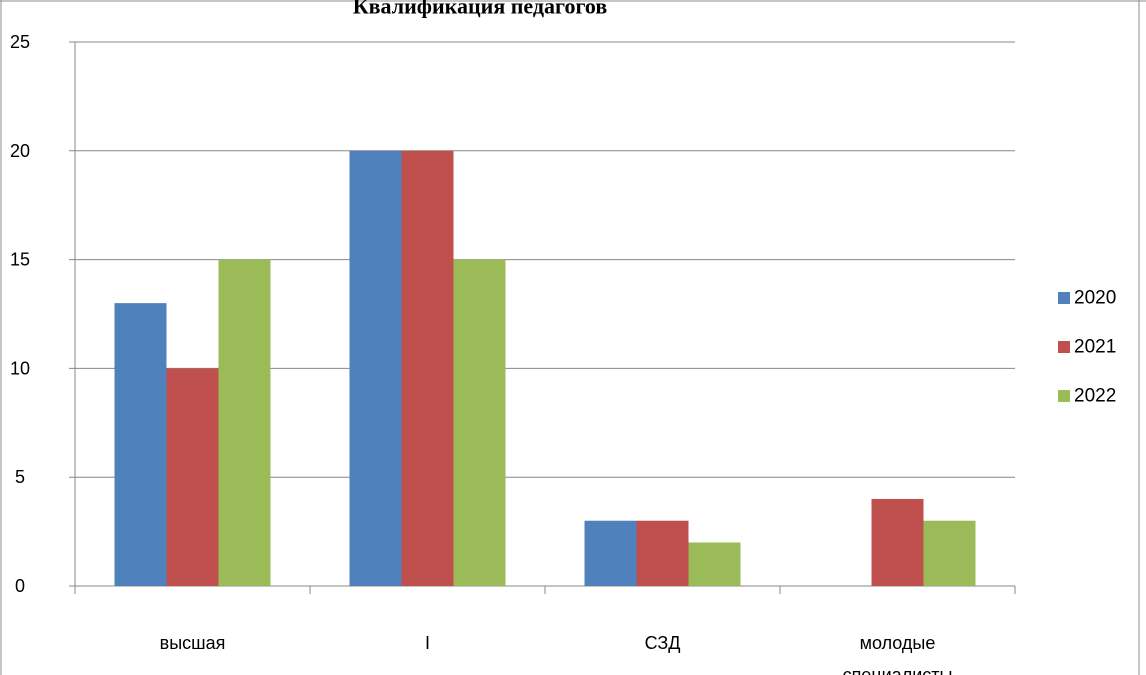 Image resolution: width=1146 pixels, height=675 pixels. What do you see at coordinates (20, 151) in the screenshot?
I see `y-tick-label: 20` at bounding box center [20, 151].